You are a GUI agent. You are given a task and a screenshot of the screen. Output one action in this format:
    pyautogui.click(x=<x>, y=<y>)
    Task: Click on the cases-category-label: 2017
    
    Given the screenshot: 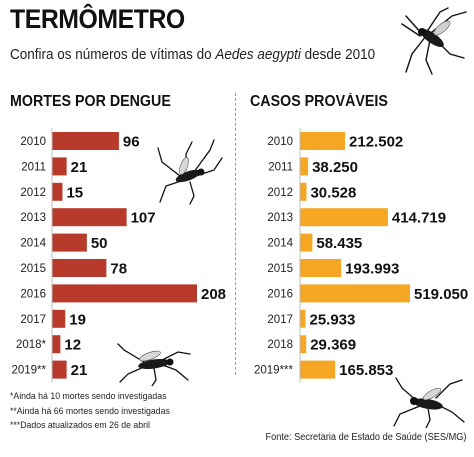 What is the action you would take?
    pyautogui.click(x=280, y=320)
    